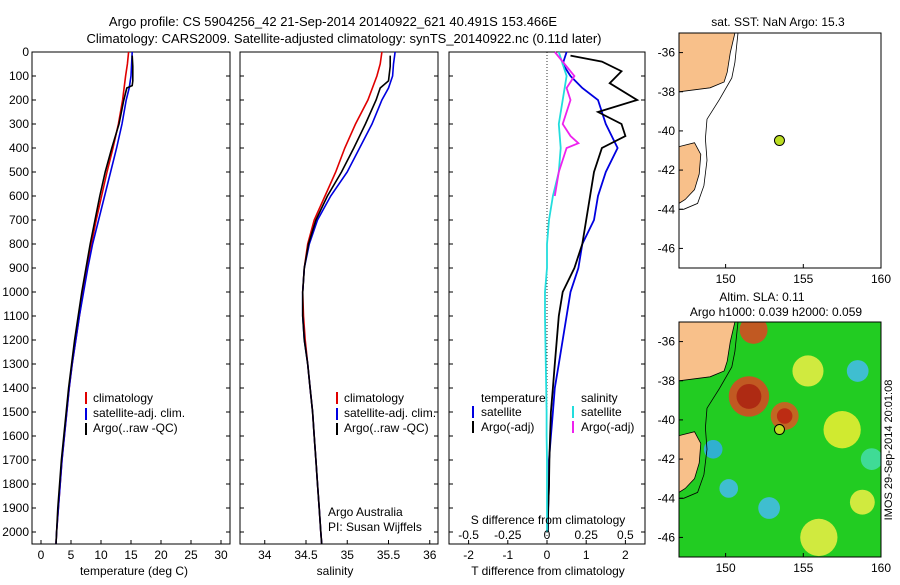  I want to click on salinity-x-label: salinity, so click(335, 571).